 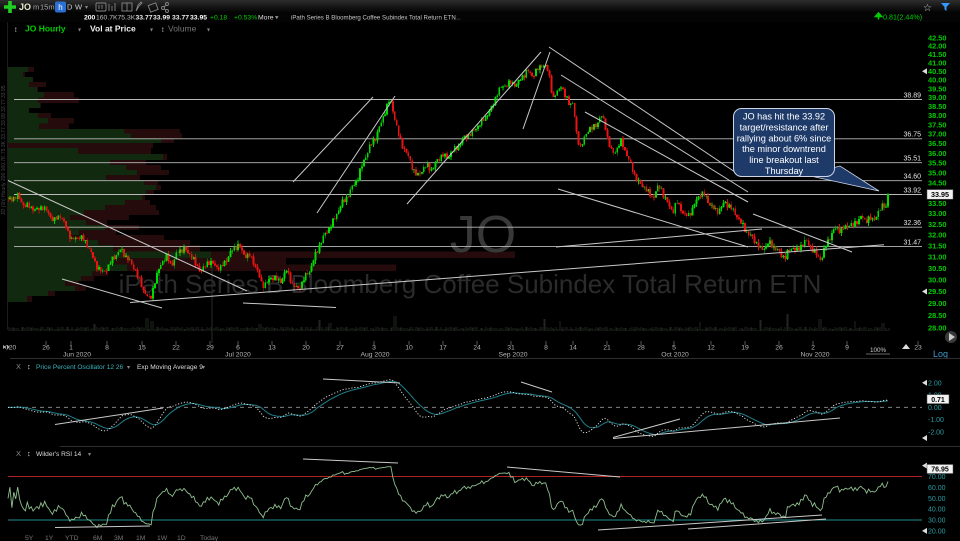 I want to click on svg-text: 37.50, so click(x=937, y=124).